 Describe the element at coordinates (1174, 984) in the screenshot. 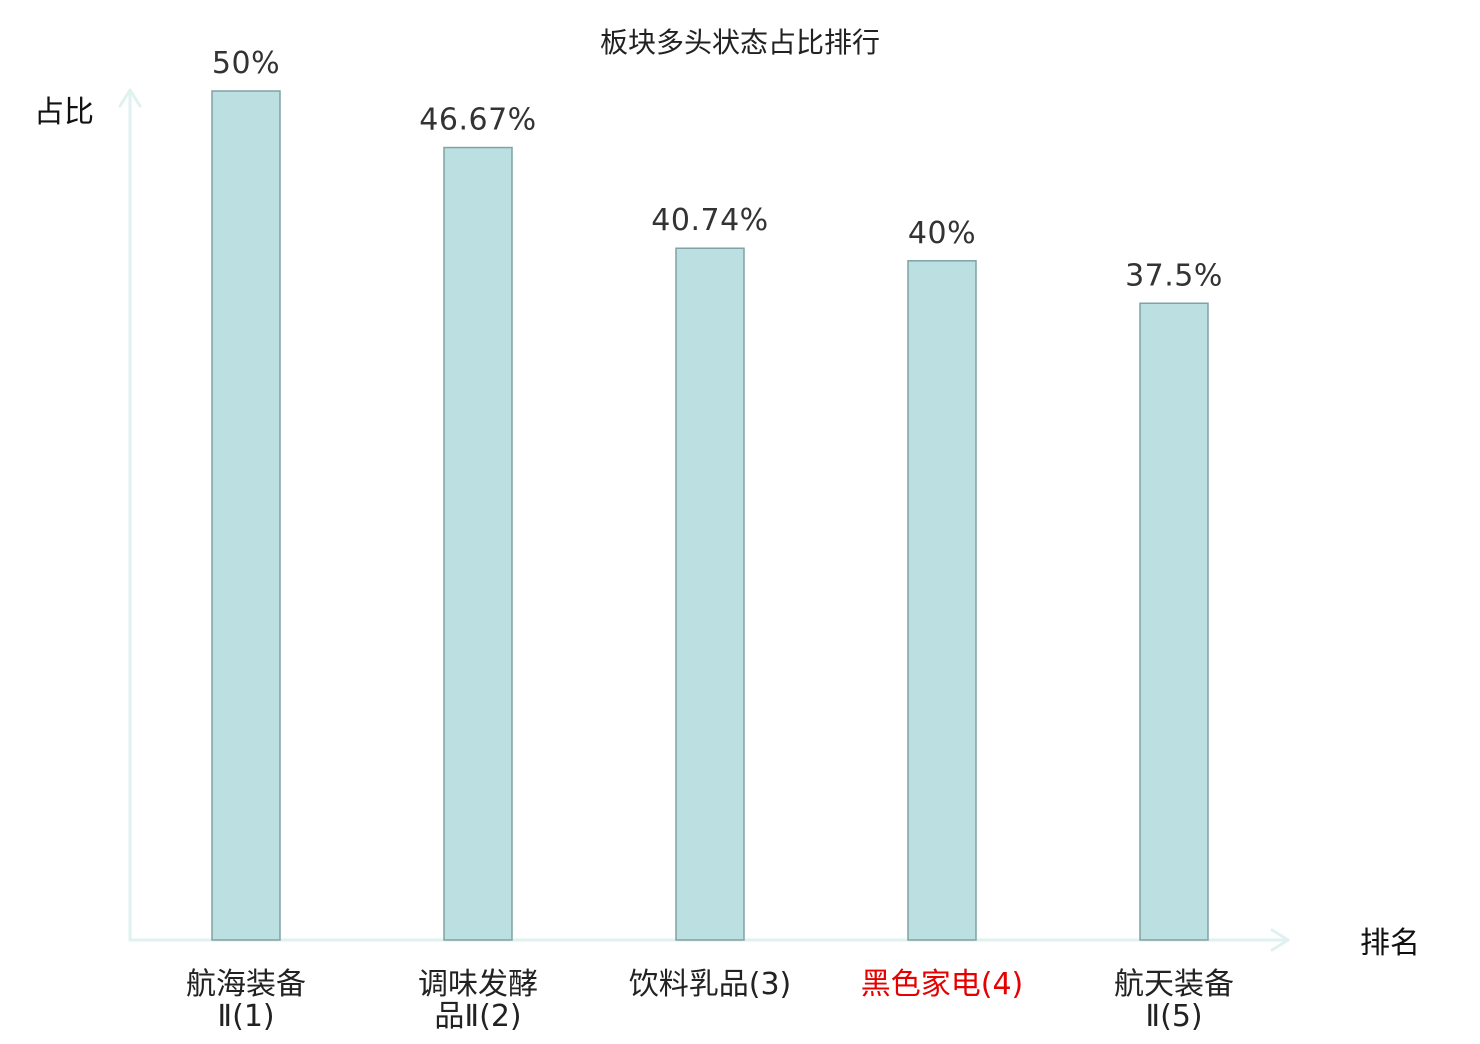

I see `category-label-5-line-1: 航天装备` at that location.